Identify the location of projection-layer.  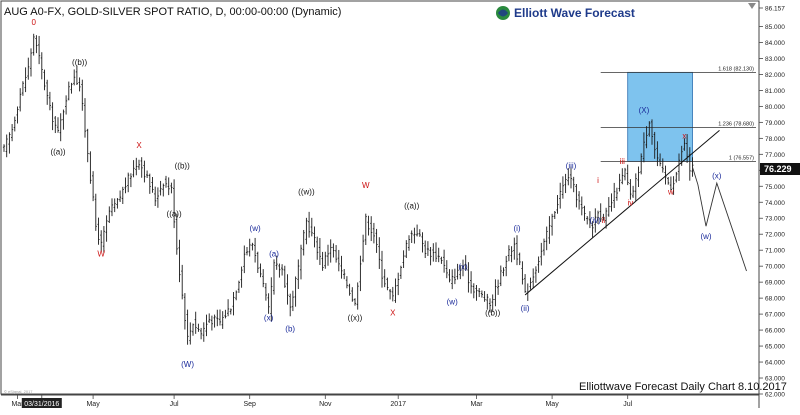
(719, 219).